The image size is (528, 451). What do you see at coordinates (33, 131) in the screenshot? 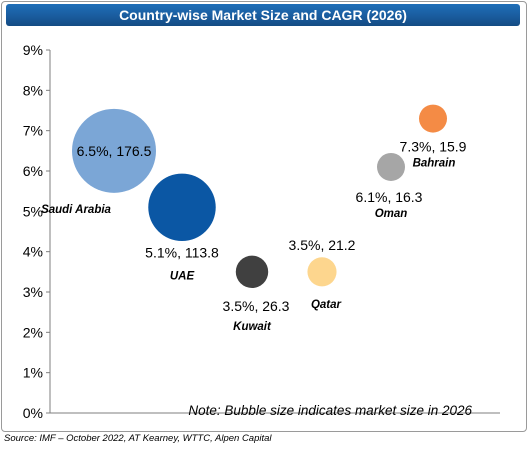
I see `y-tick-label: 7%` at bounding box center [33, 131].